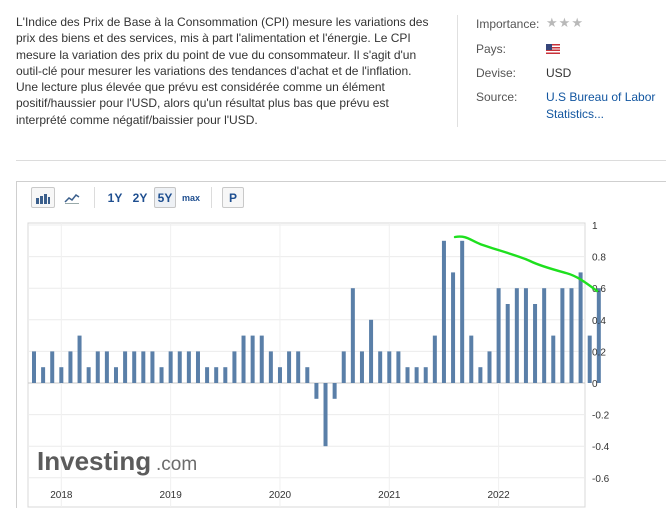  What do you see at coordinates (601, 479) in the screenshot?
I see `y-tick-label: -0.6` at bounding box center [601, 479].